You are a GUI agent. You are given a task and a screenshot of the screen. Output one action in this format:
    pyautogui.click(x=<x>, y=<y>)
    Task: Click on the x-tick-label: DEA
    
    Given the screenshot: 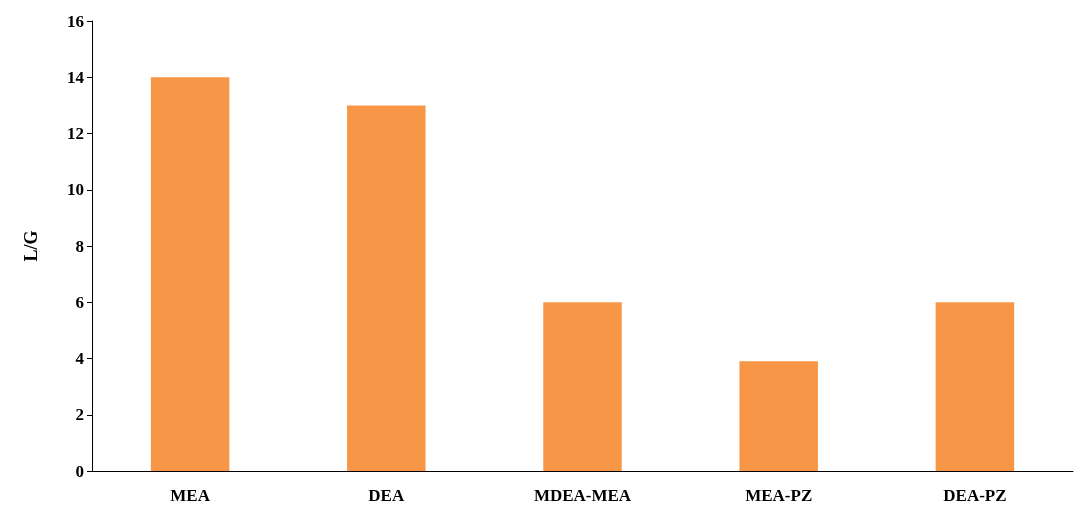 What is the action you would take?
    pyautogui.click(x=386, y=495)
    